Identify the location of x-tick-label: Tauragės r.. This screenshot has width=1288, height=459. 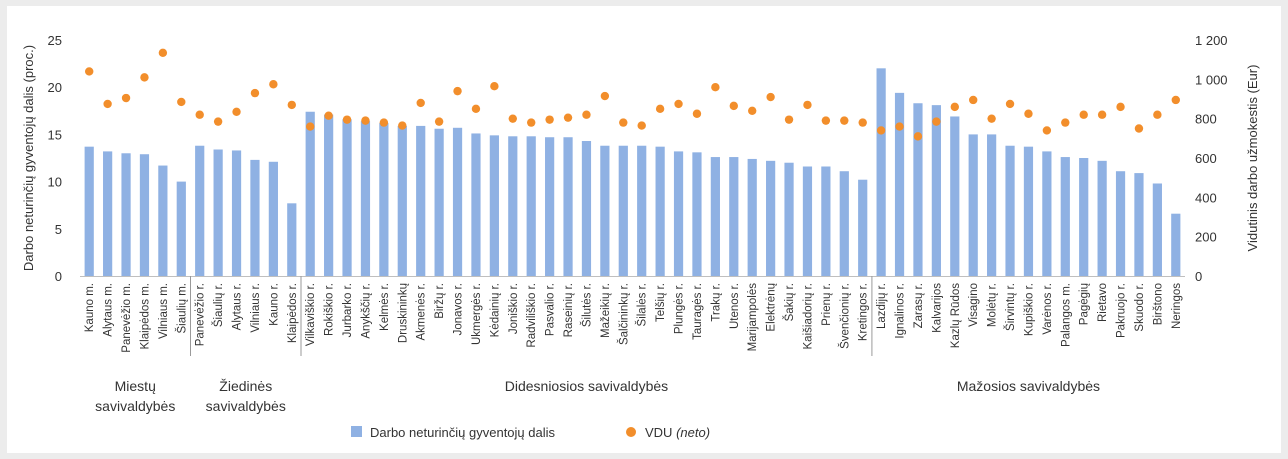
(698, 311).